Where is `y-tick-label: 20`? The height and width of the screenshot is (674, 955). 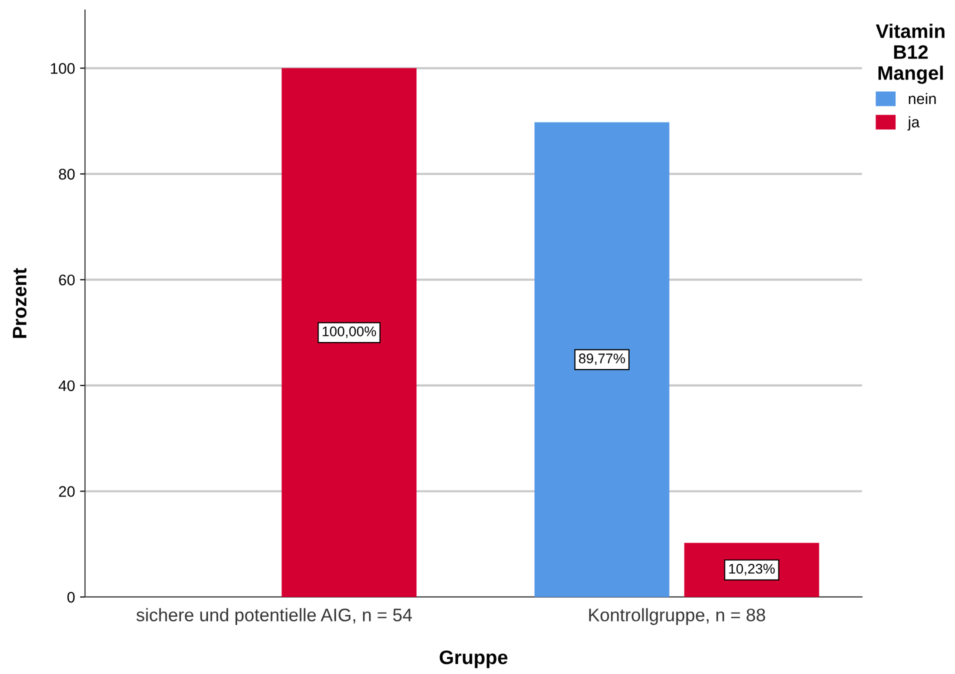 y-tick-label: 20 is located at coordinates (67, 491).